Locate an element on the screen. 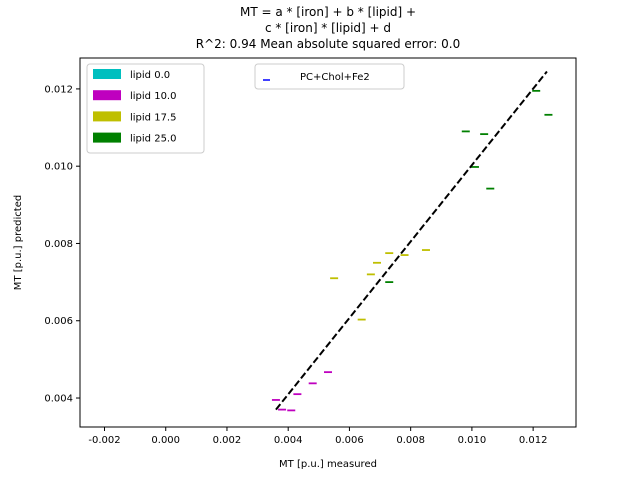 The width and height of the screenshot is (640, 480). series-legend-box is located at coordinates (145, 108).